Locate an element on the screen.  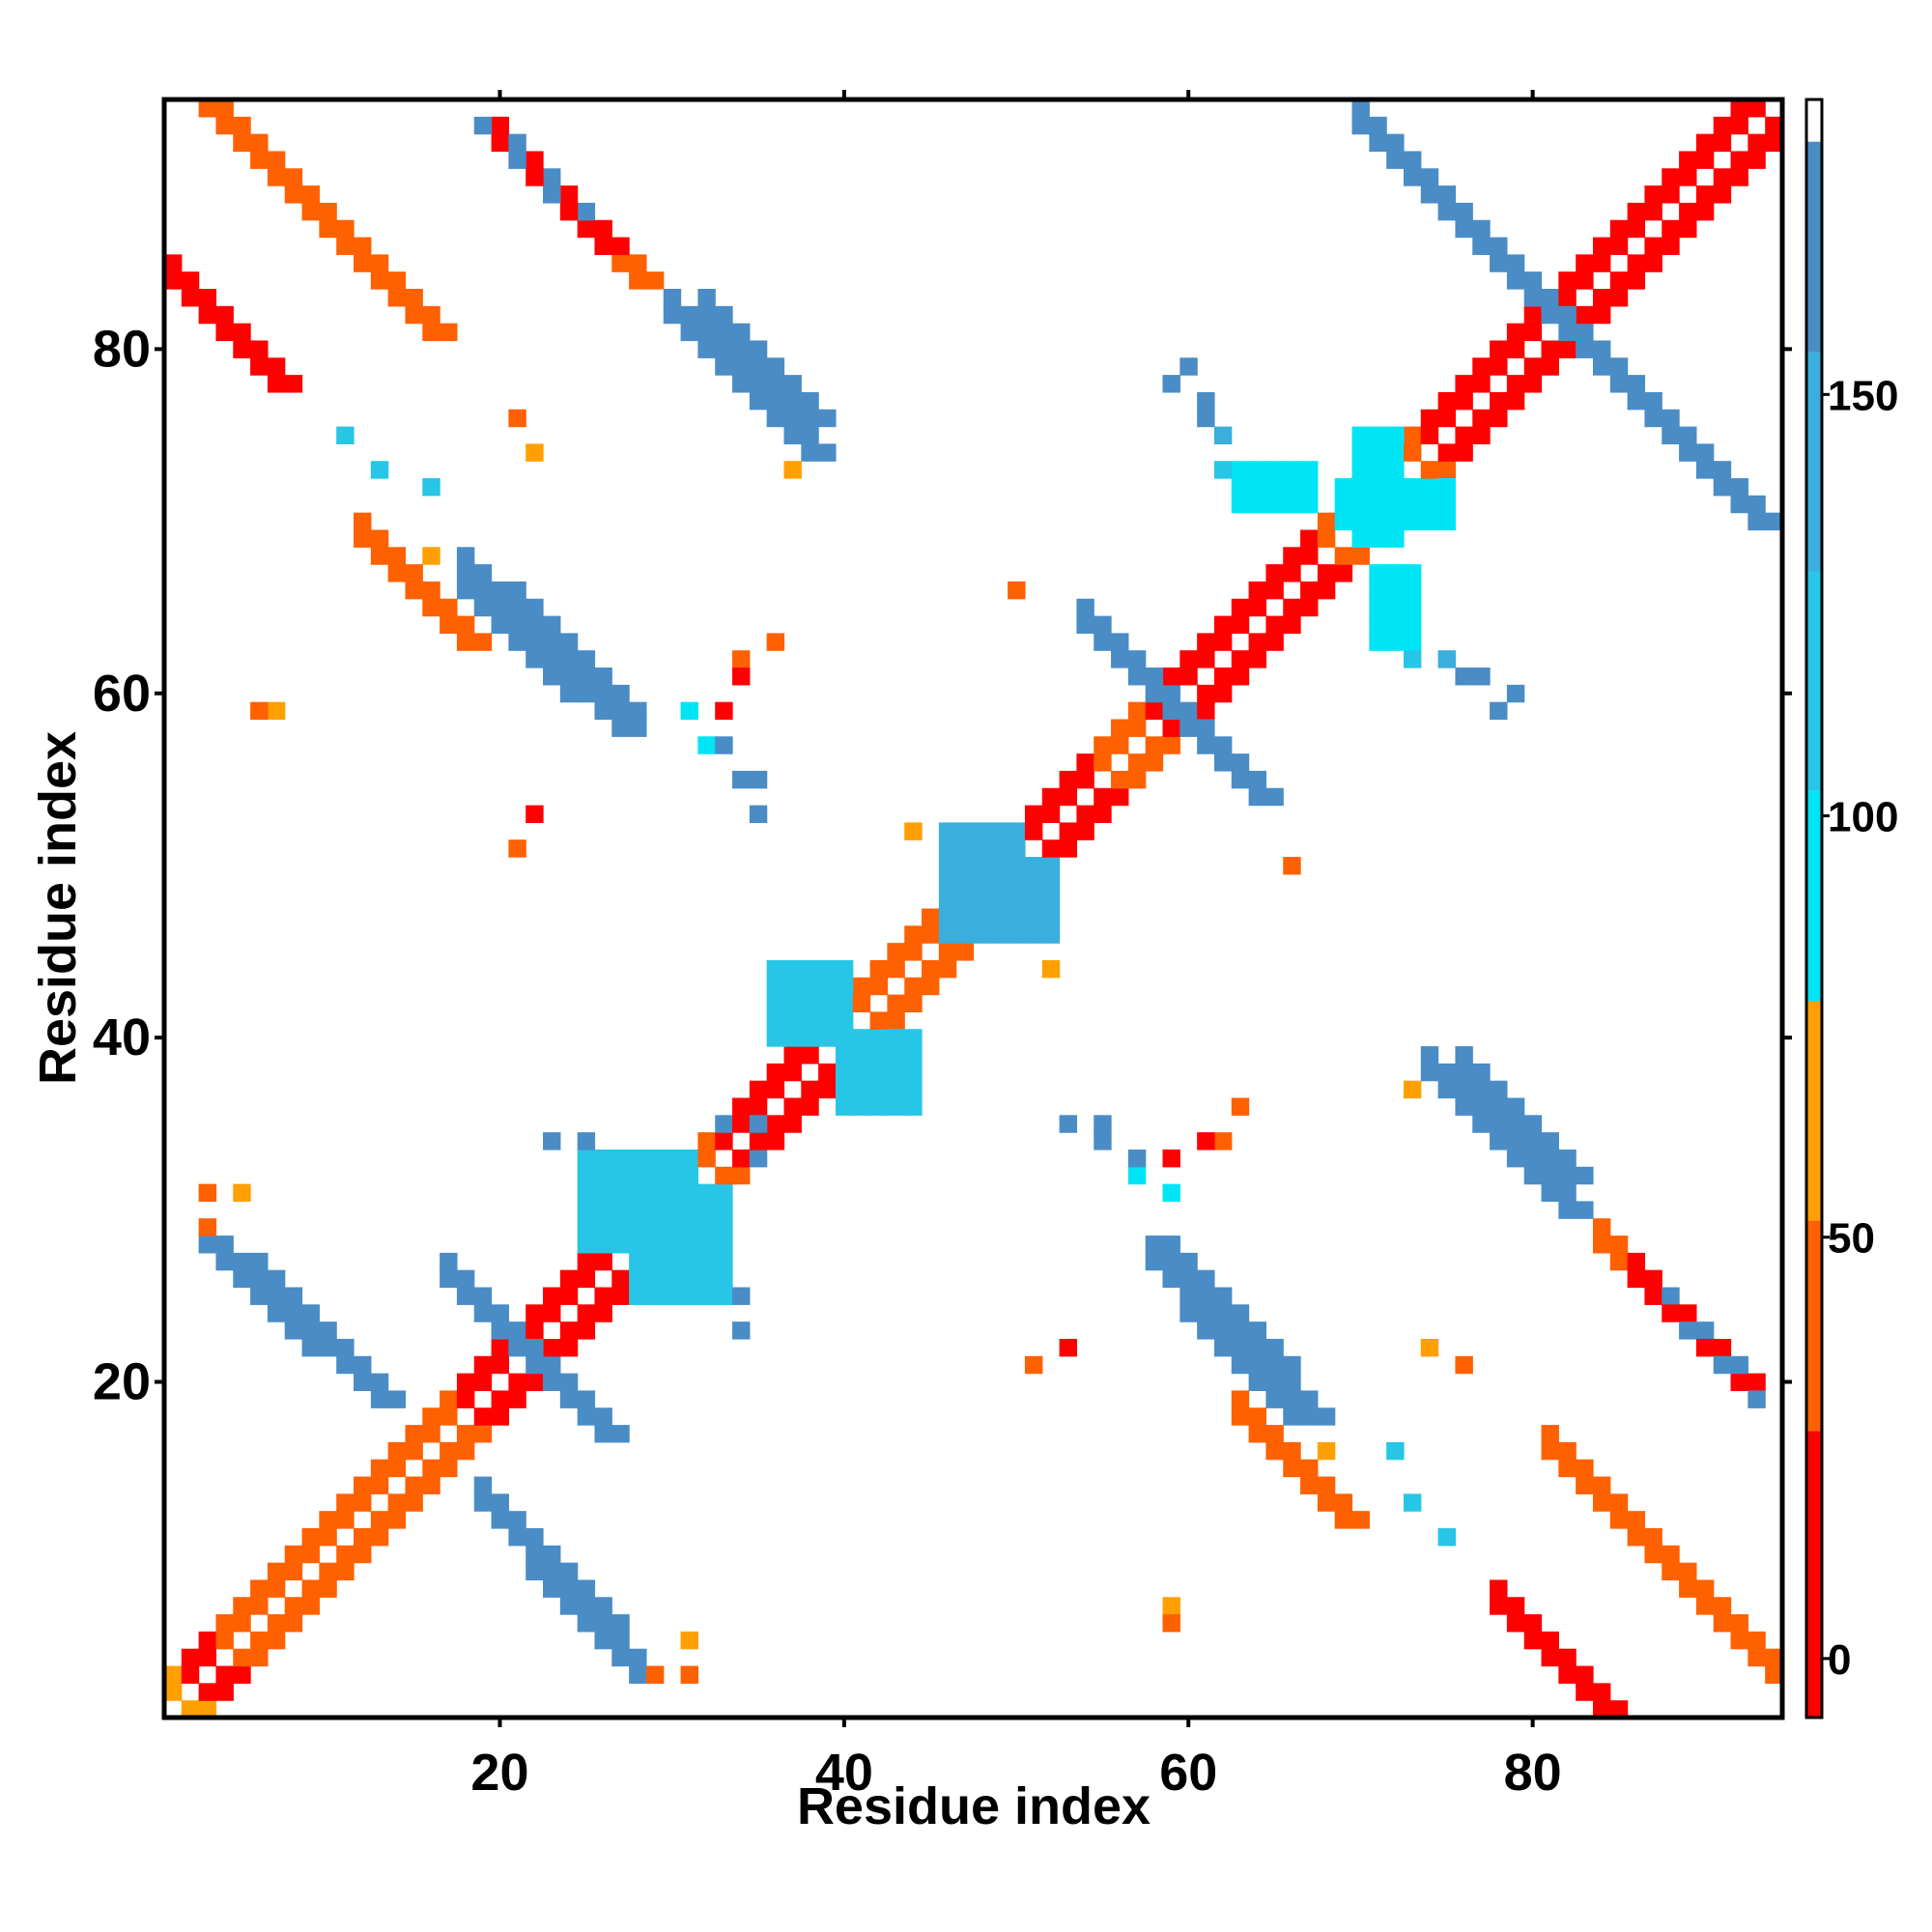
colorbar-tick-label: 50 is located at coordinates (1851, 1239).